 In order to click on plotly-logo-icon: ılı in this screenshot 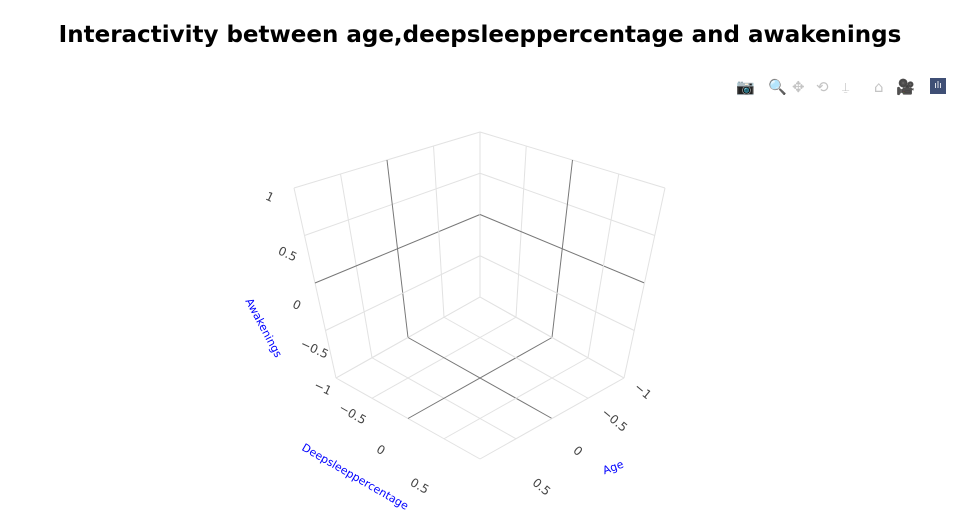, I will do `click(938, 86)`.